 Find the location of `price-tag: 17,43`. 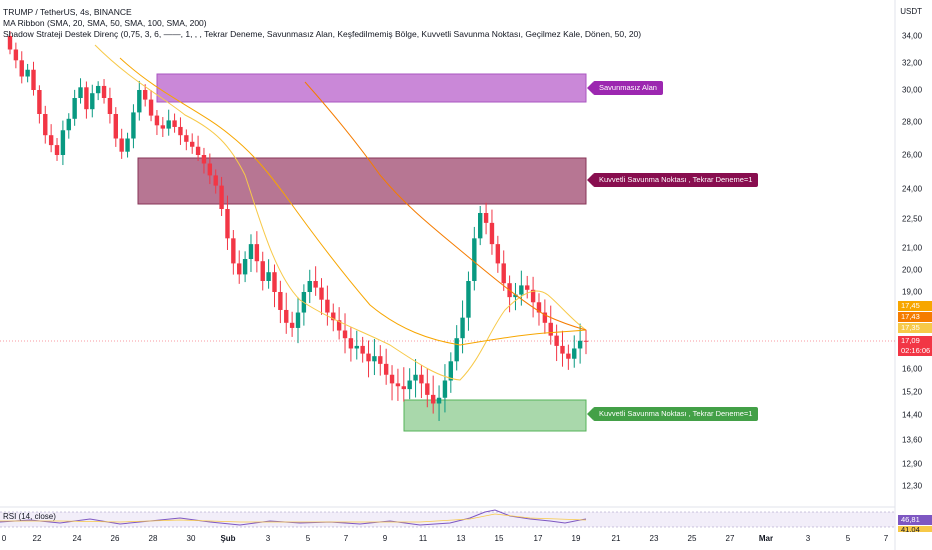

price-tag: 17,43 is located at coordinates (915, 317).